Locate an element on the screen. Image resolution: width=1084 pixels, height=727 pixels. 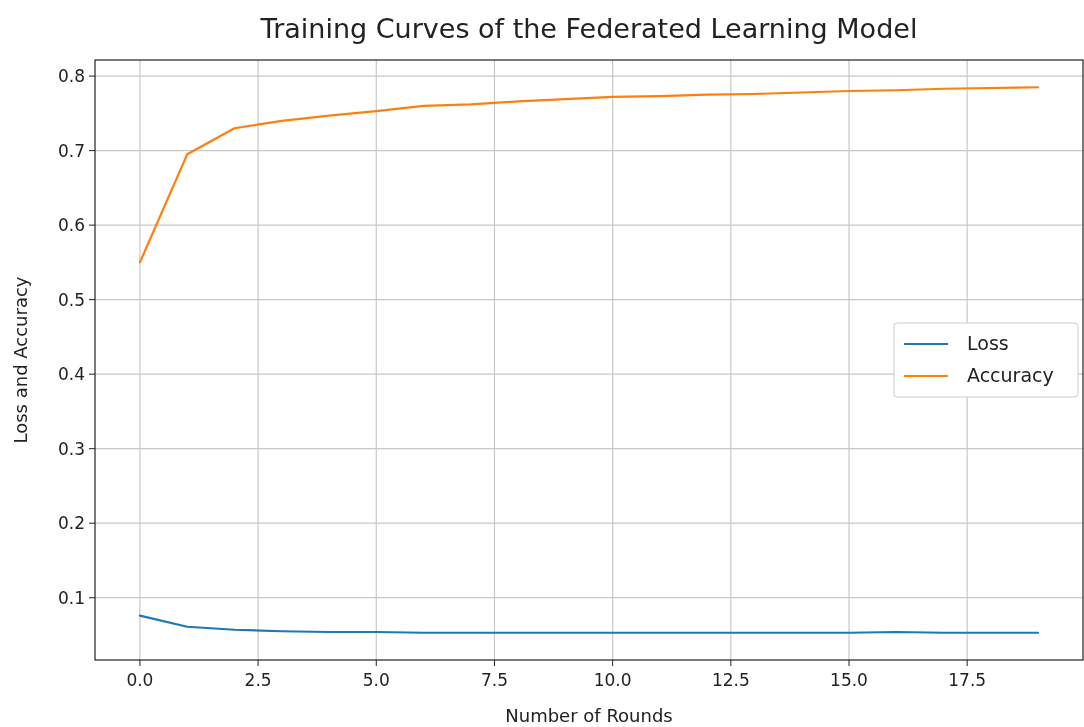
y-tick-label: 0.5 is located at coordinates (71, 299).